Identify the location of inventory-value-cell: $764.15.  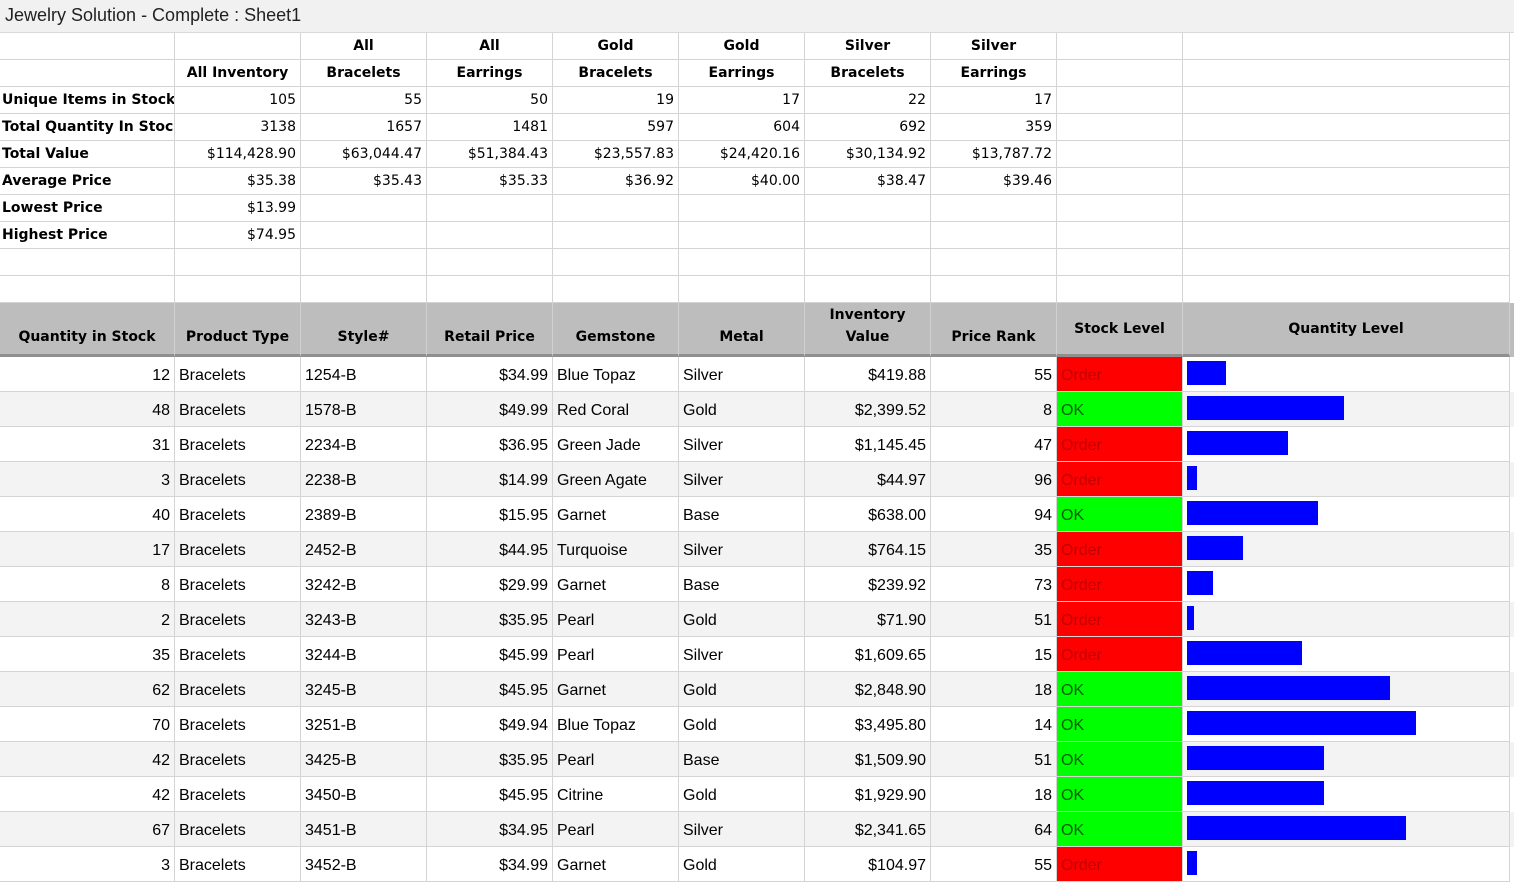
(868, 549).